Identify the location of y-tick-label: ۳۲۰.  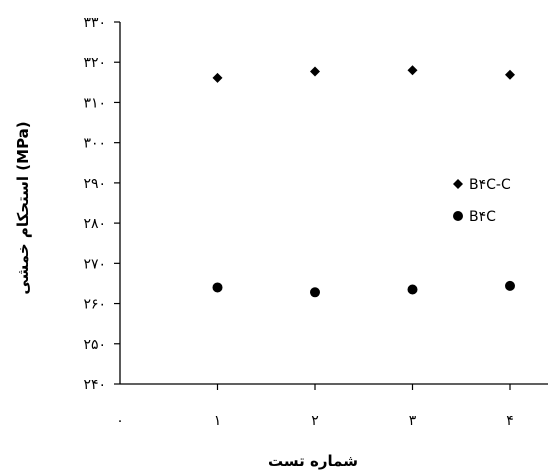
(94, 63).